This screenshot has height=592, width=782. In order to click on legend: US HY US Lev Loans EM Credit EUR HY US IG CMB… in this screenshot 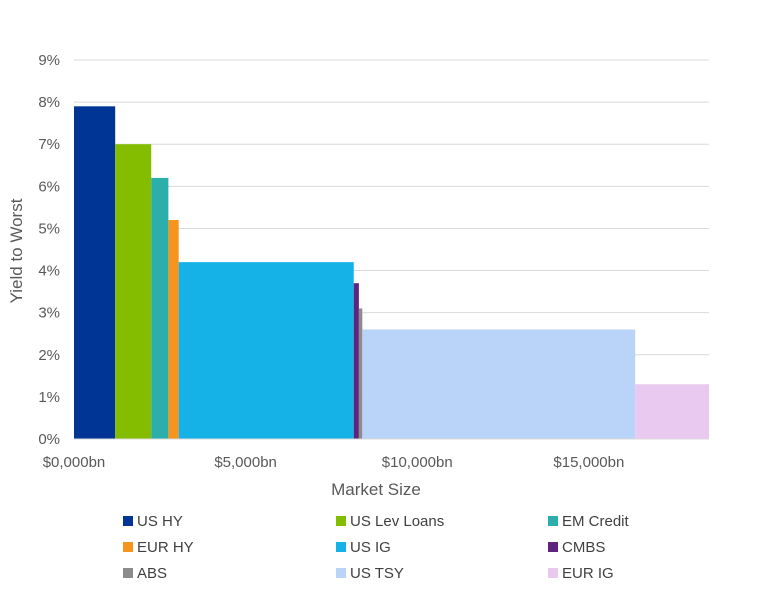, I will do `click(376, 547)`.